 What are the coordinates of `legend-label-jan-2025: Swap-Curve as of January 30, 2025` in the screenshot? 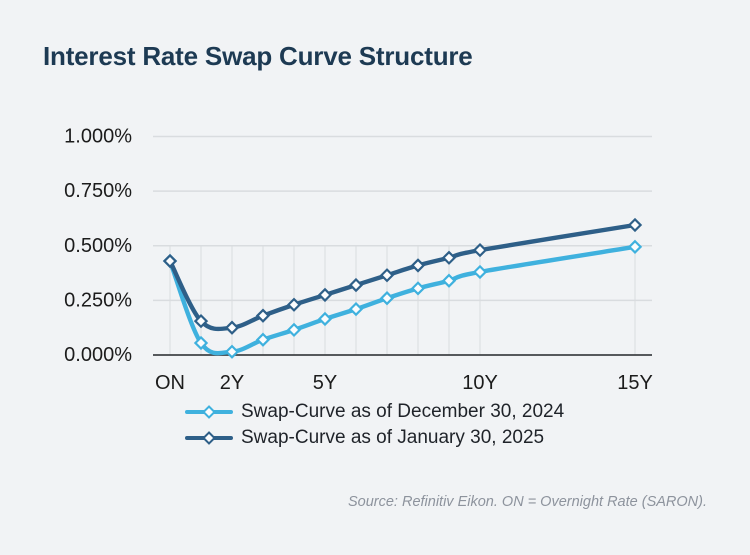 It's located at (393, 437).